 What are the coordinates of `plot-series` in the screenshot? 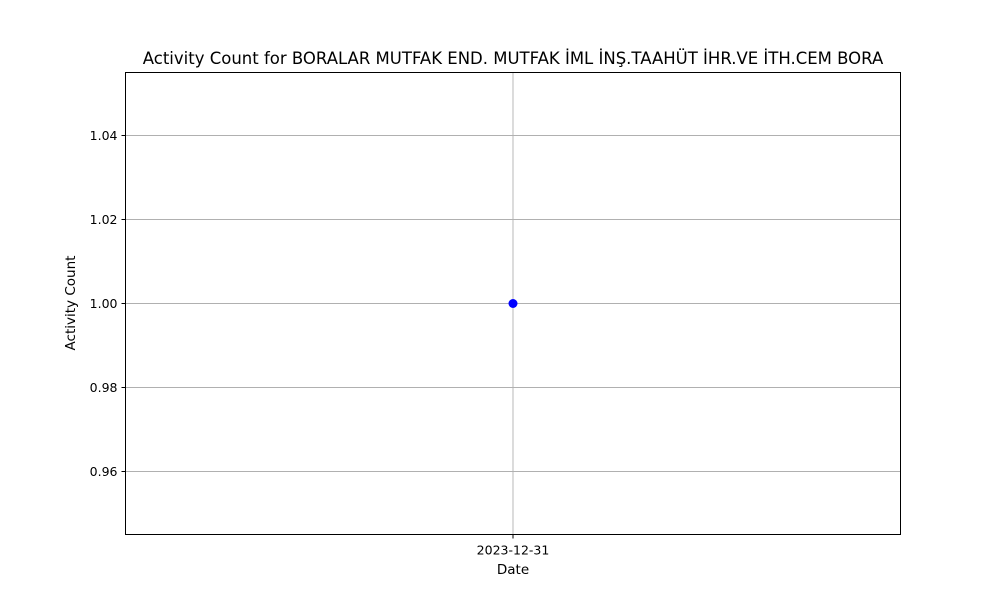 It's located at (513, 303).